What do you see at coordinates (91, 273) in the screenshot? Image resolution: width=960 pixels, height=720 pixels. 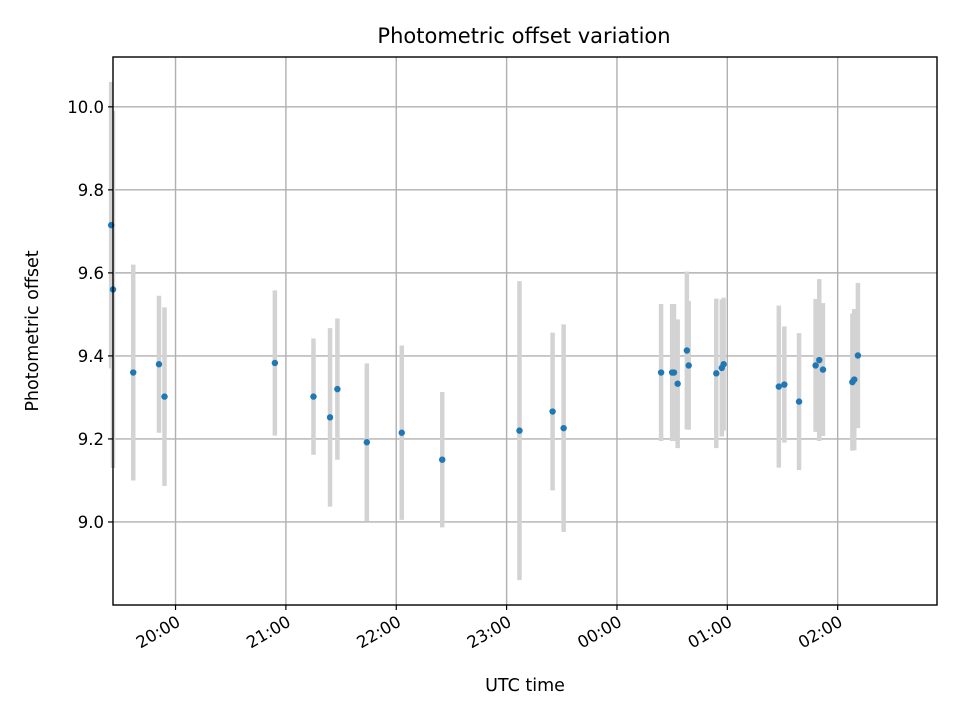 I see `y-tick-label: 9.6` at bounding box center [91, 273].